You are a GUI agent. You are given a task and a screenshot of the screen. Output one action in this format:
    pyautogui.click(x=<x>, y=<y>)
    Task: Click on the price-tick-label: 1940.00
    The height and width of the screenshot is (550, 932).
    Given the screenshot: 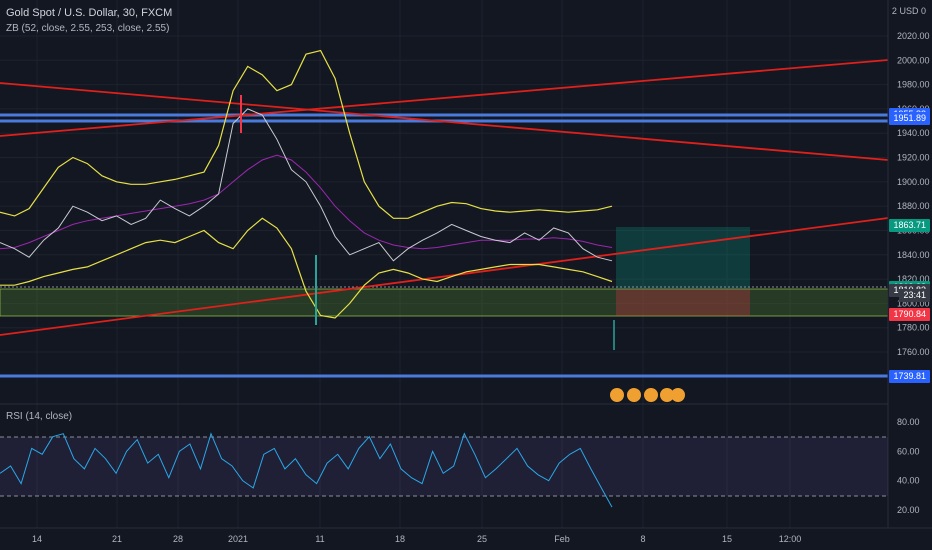 What is the action you would take?
    pyautogui.click(x=913, y=133)
    